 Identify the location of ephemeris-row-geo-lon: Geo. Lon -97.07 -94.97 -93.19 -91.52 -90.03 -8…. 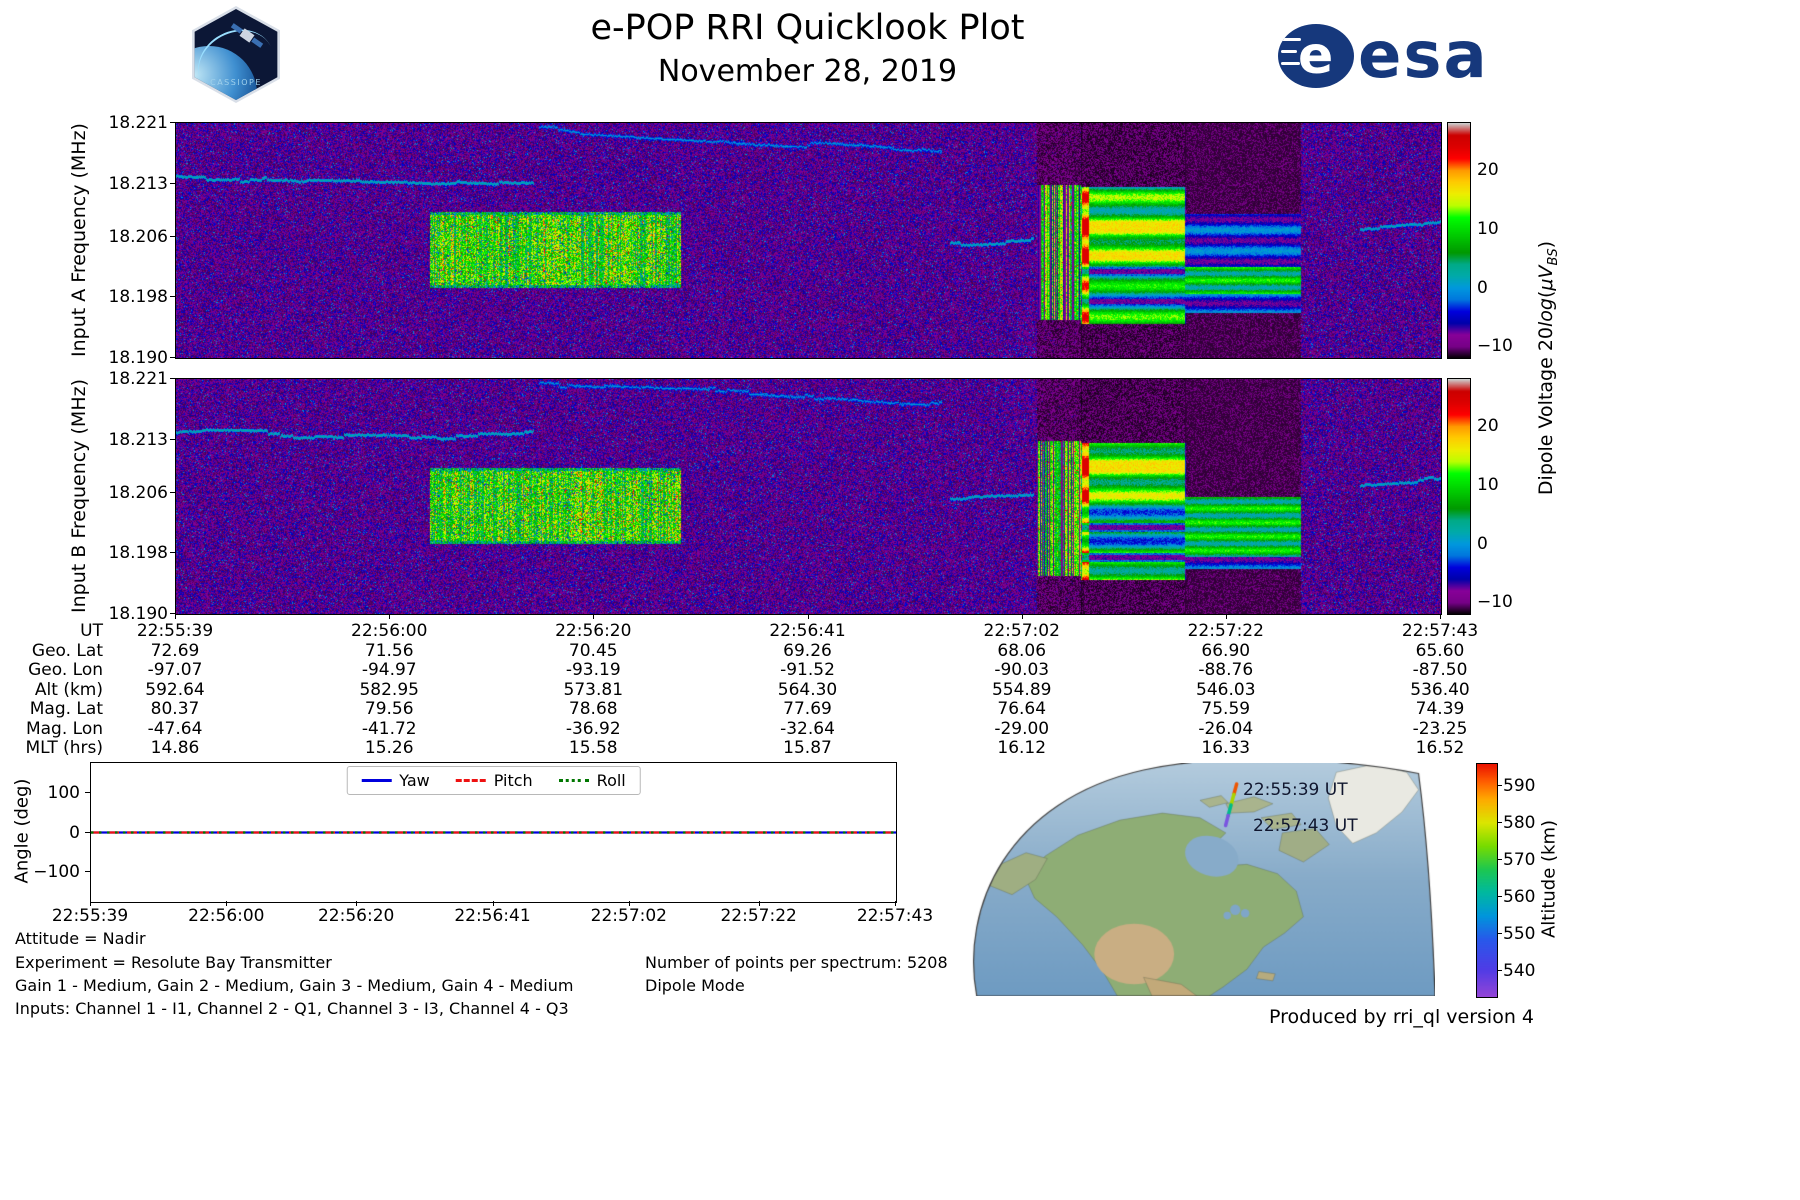
(800, 670).